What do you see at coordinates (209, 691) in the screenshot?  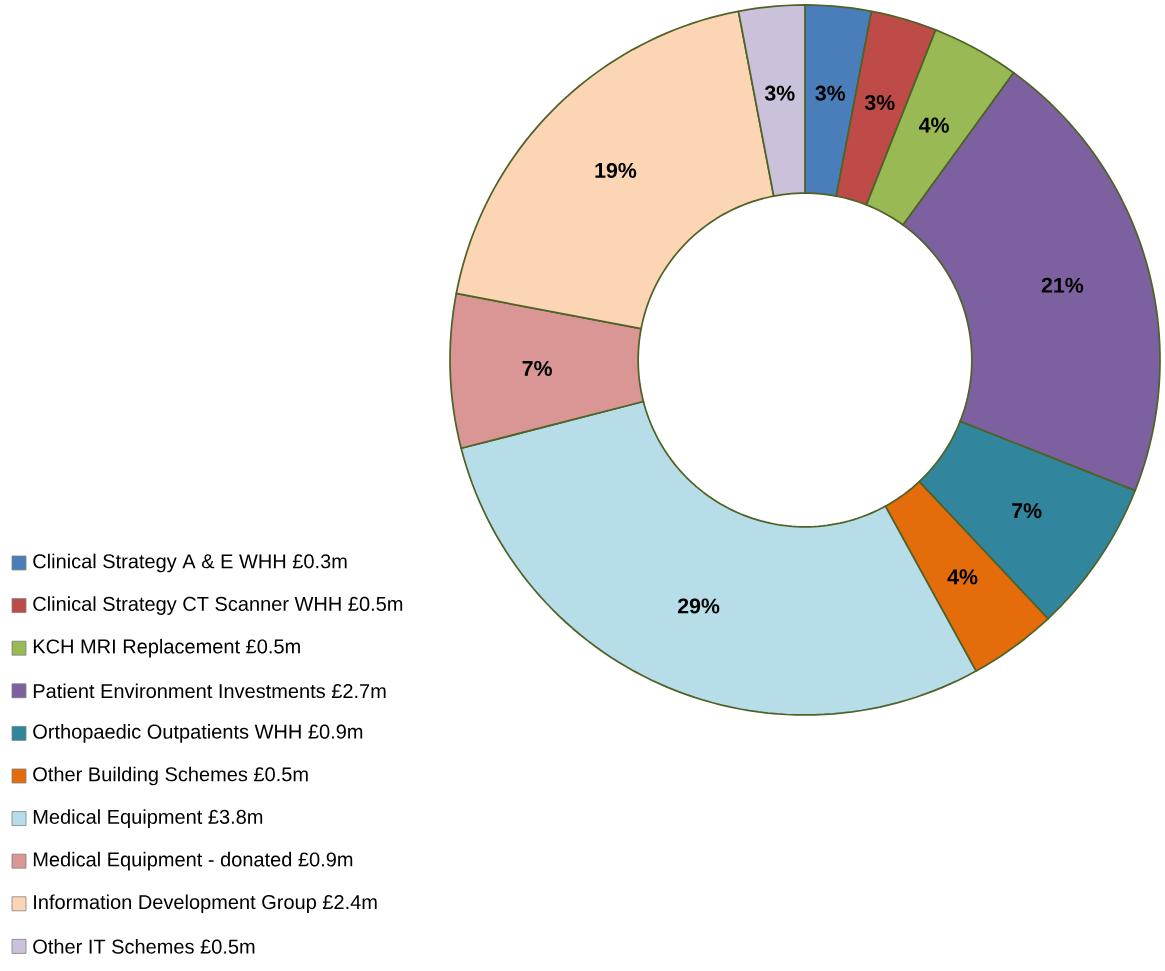 I see `legend-label: Patient Environment Investments £2.7m` at bounding box center [209, 691].